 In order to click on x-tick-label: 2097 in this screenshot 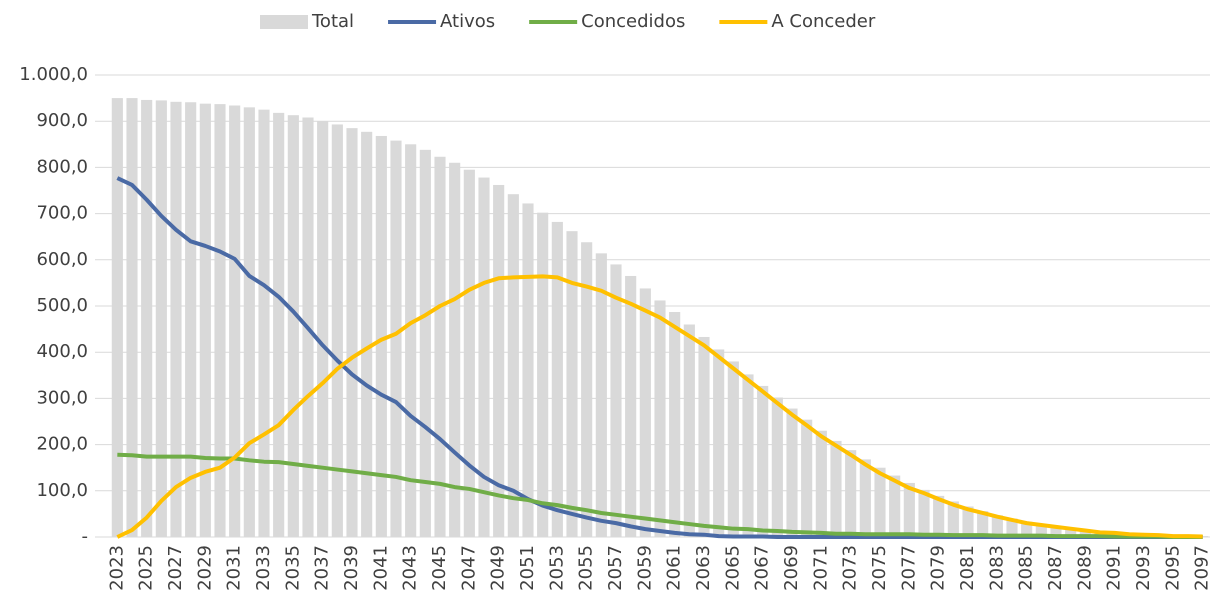, I will do `click(1201, 568)`.